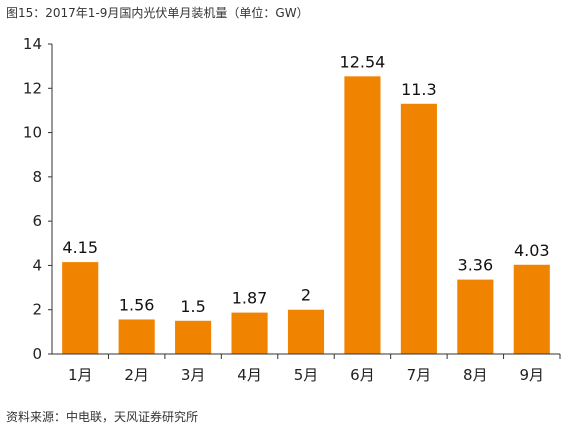  Describe the element at coordinates (192, 306) in the screenshot. I see `data-label: 1.5` at that location.